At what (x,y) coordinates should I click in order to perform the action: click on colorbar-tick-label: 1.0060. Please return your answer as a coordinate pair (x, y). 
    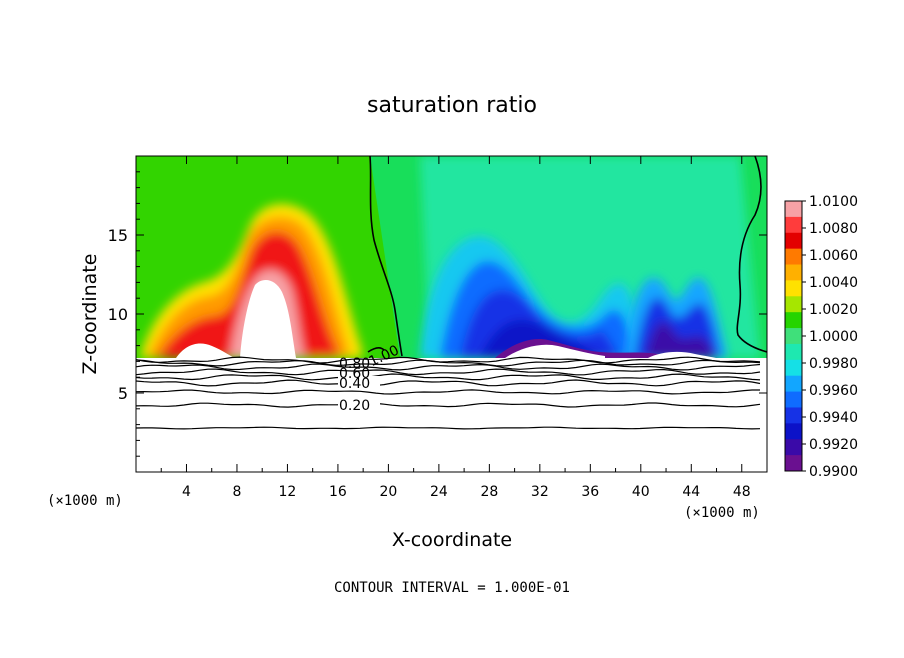
    Looking at the image, I should click on (833, 256).